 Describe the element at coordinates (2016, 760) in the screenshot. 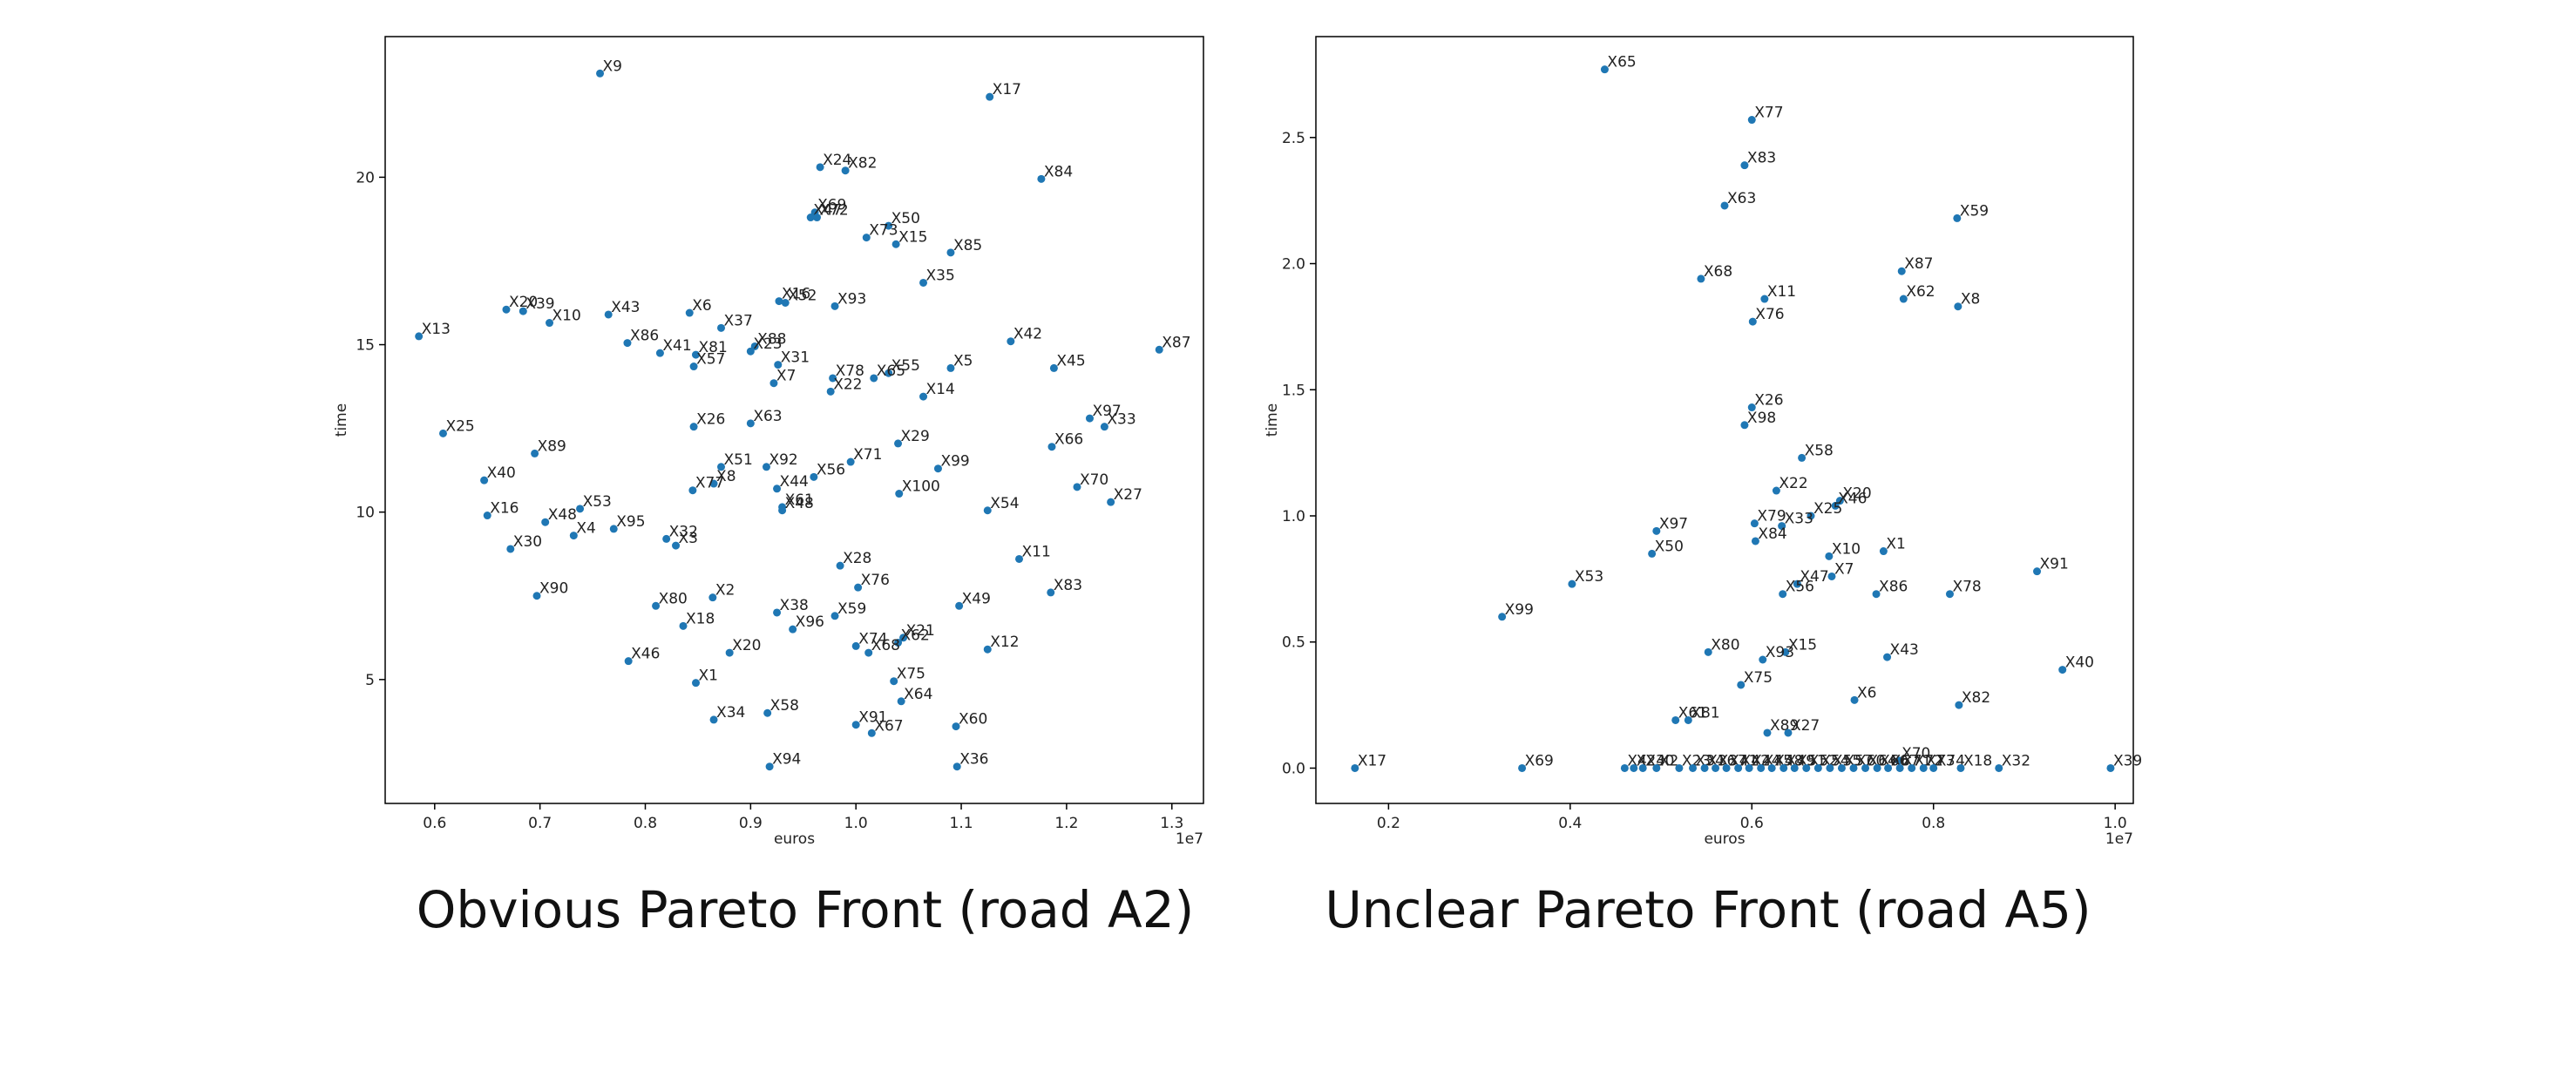

I see `point-label: X32` at that location.